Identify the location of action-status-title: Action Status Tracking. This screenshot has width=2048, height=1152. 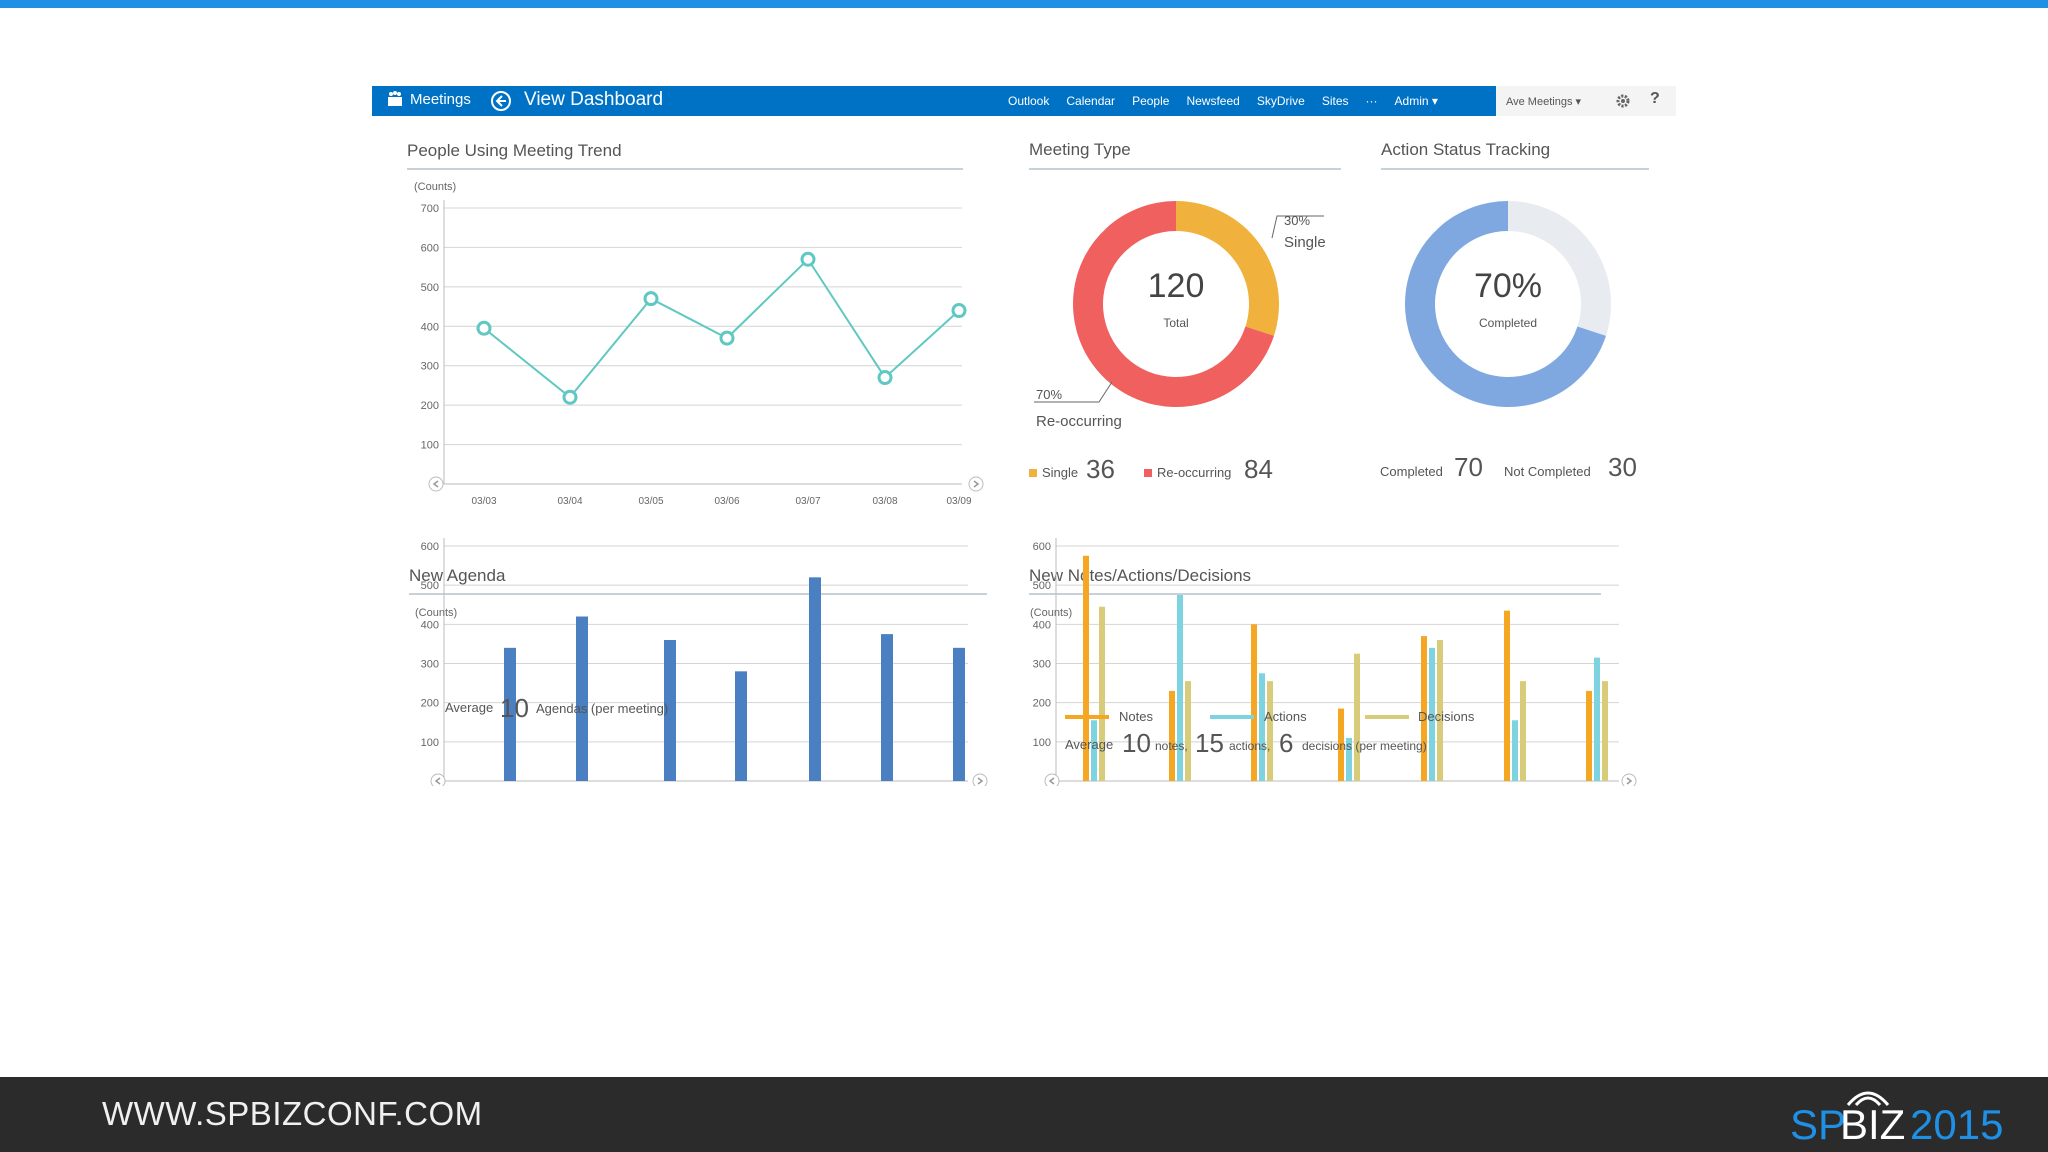
(1466, 149).